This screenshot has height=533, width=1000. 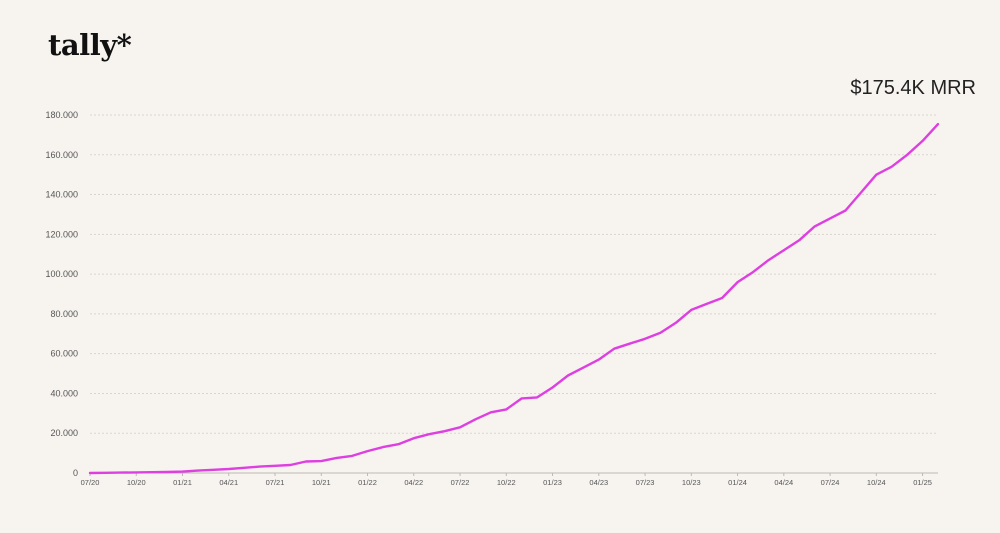 What do you see at coordinates (506, 482) in the screenshot?
I see `x-tick-label: 10/22` at bounding box center [506, 482].